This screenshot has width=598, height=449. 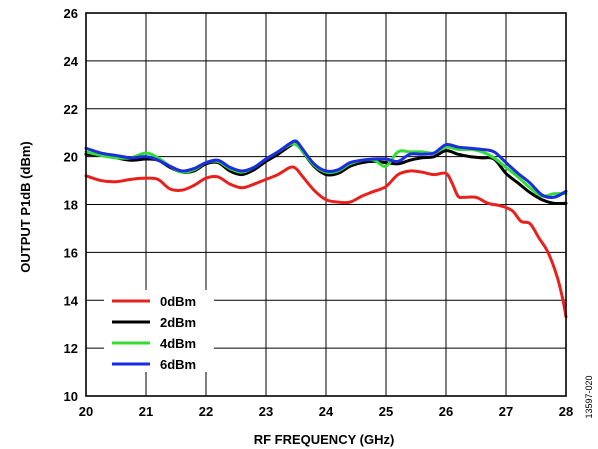 I want to click on x-tick-label-22: 22, so click(x=206, y=411).